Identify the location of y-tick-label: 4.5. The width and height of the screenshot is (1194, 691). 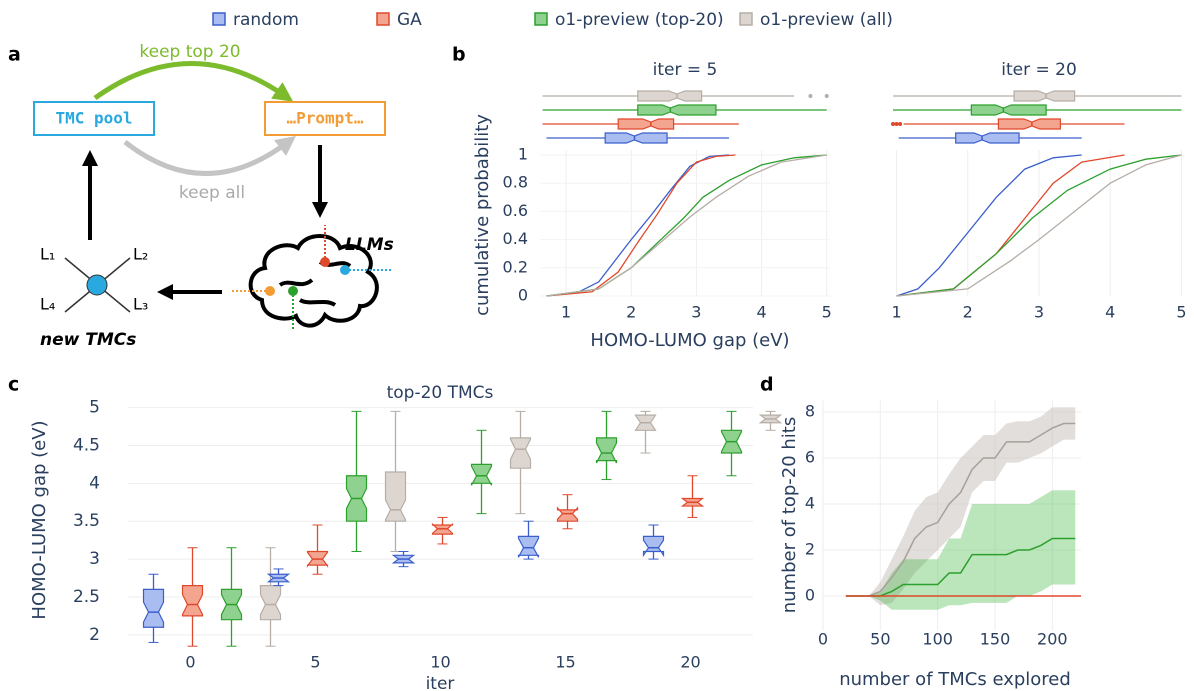
(86, 445).